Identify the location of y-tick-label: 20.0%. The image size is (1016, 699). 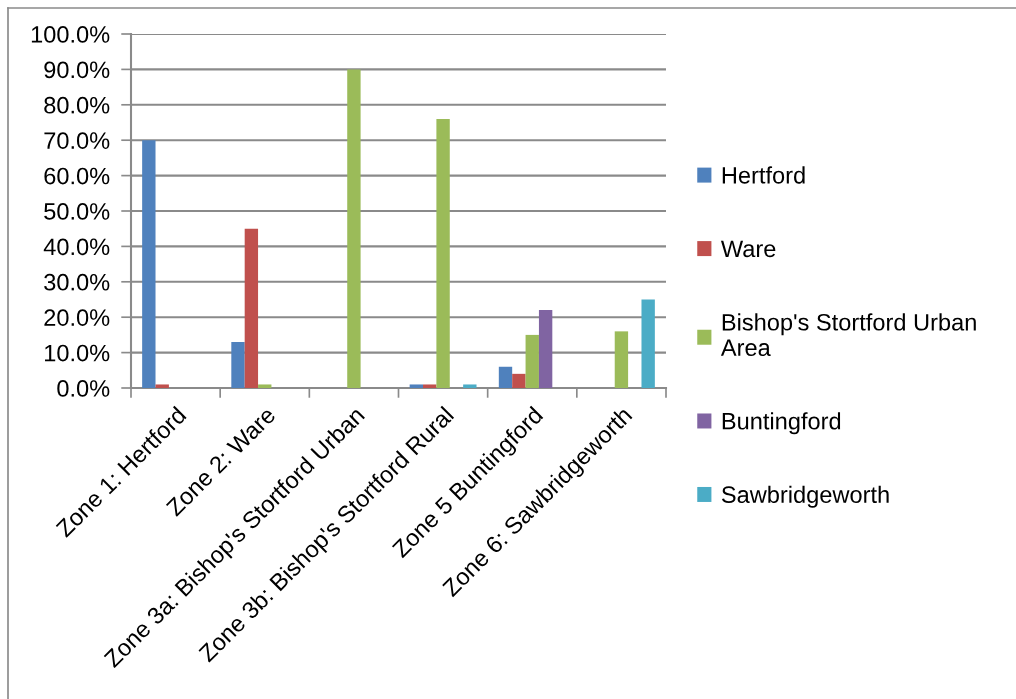
(77, 317).